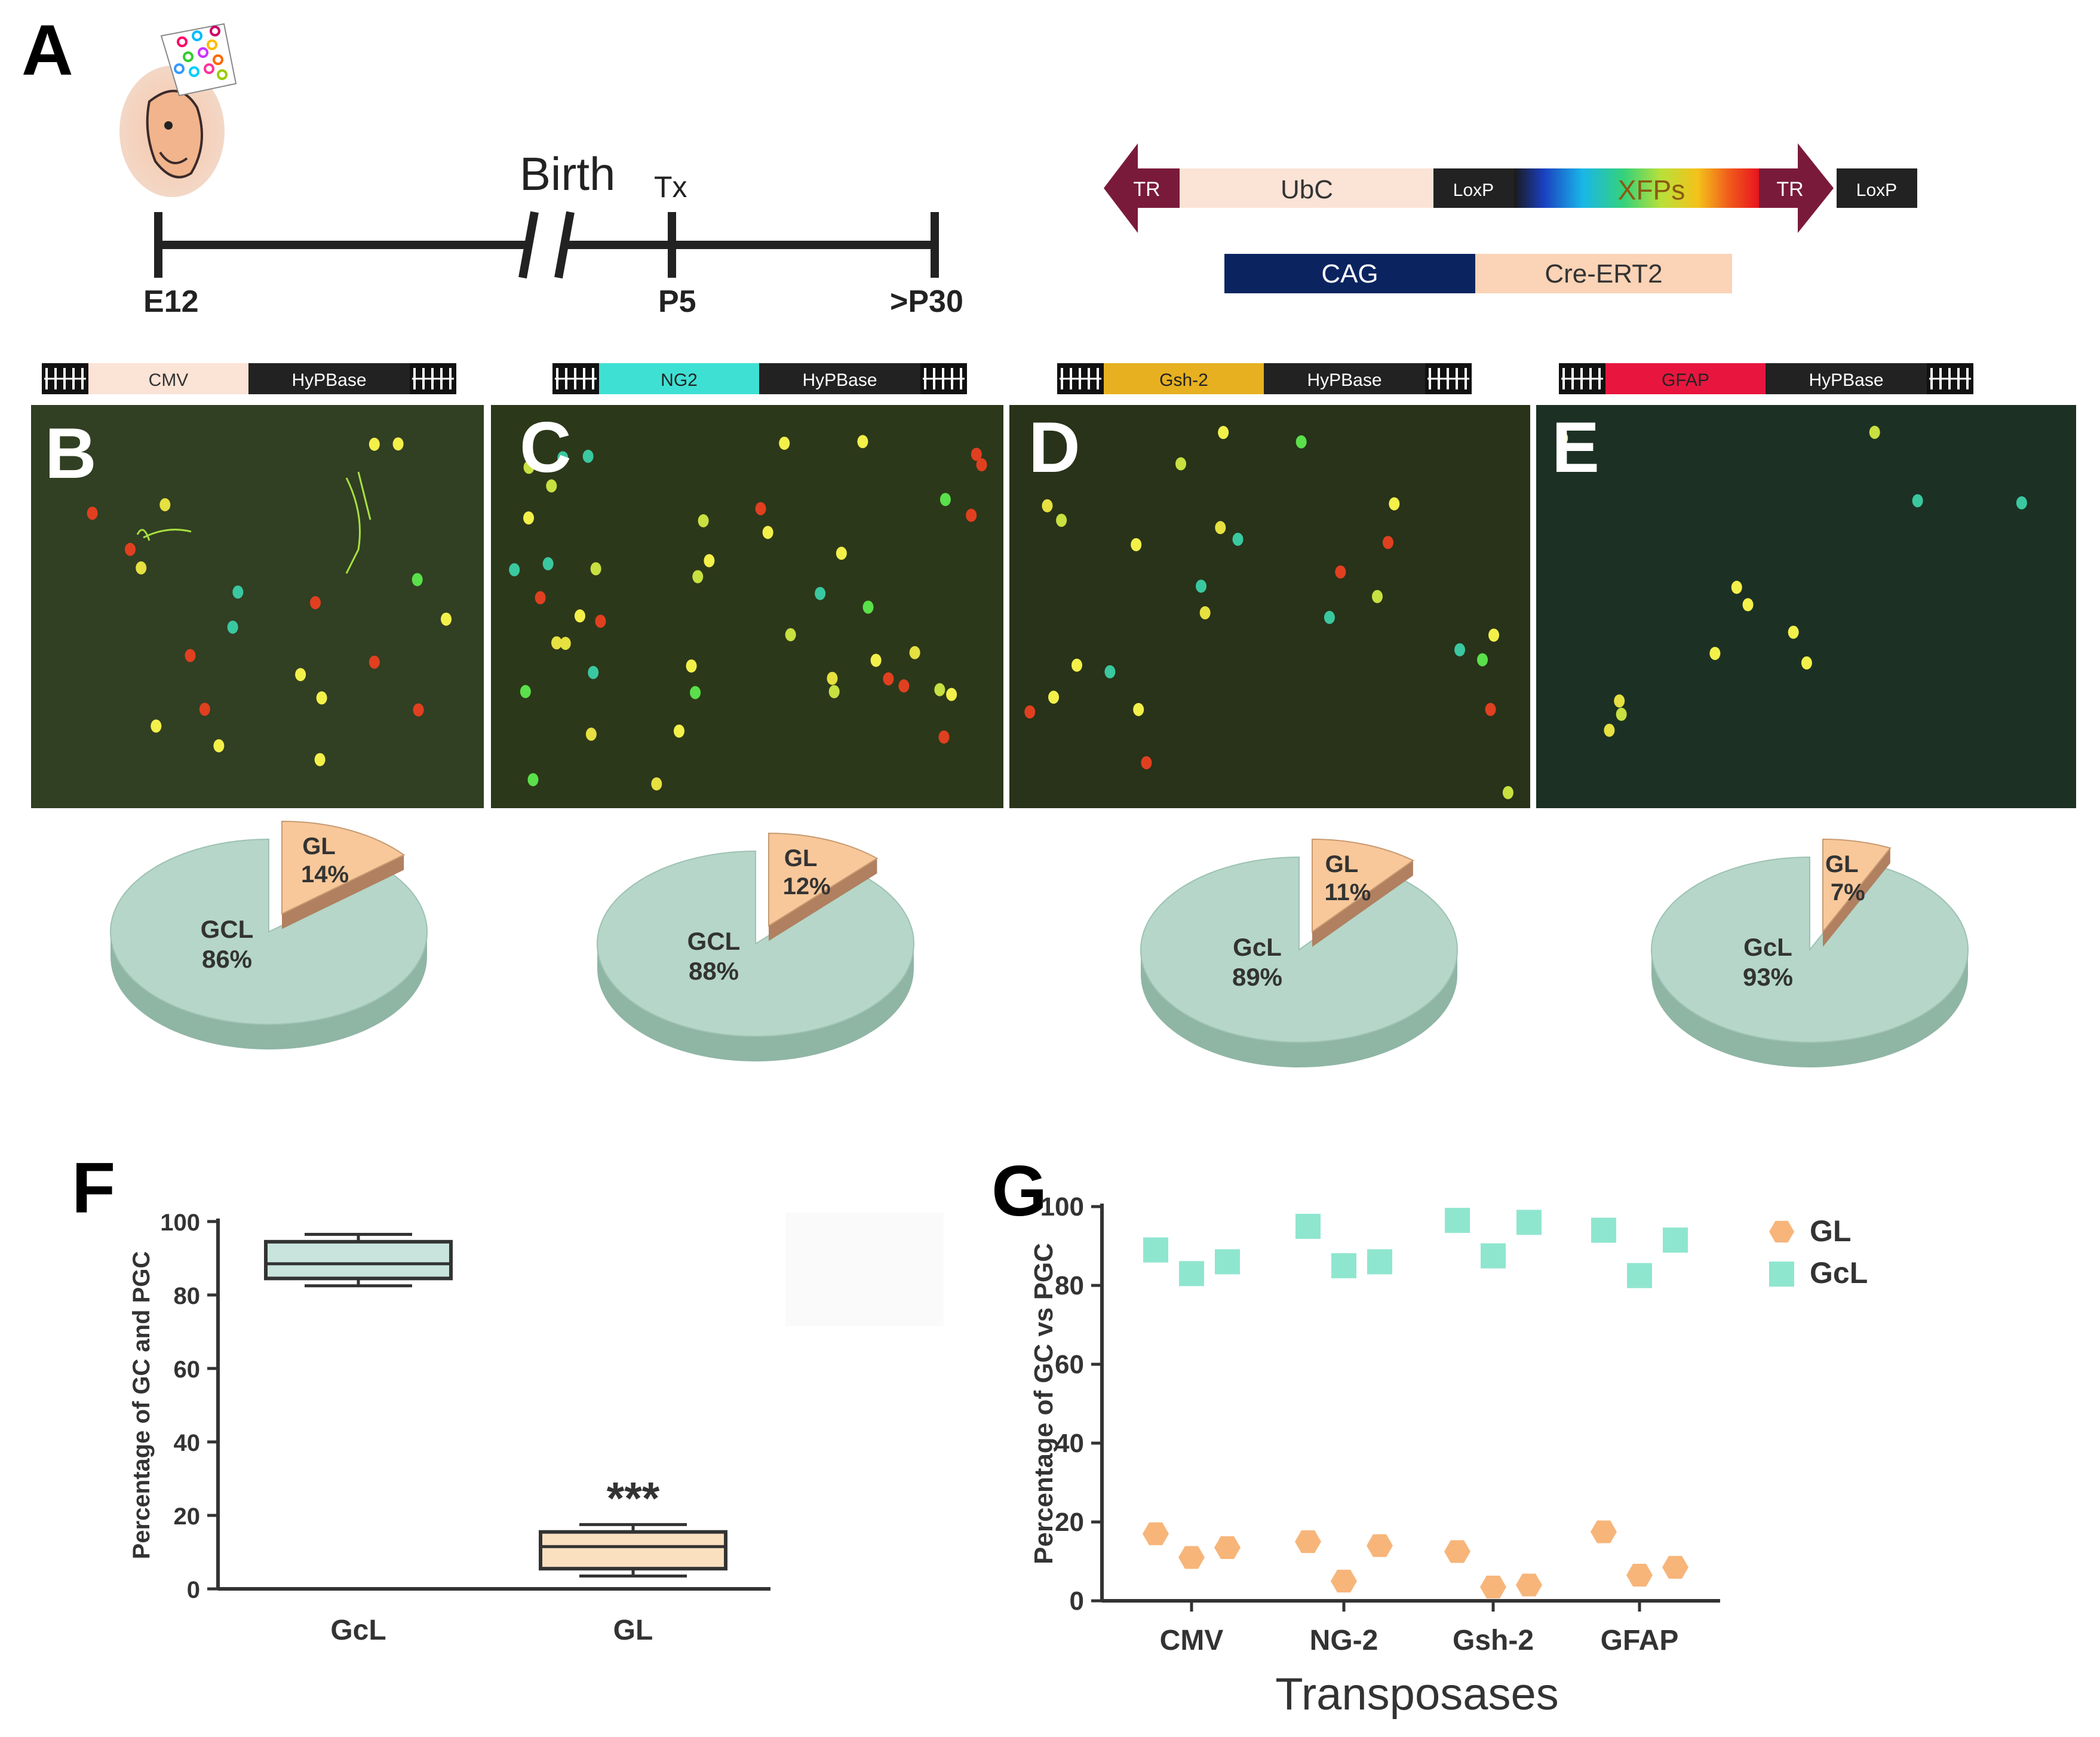  What do you see at coordinates (1069, 1365) in the screenshot?
I see `y-tick-label: 60` at bounding box center [1069, 1365].